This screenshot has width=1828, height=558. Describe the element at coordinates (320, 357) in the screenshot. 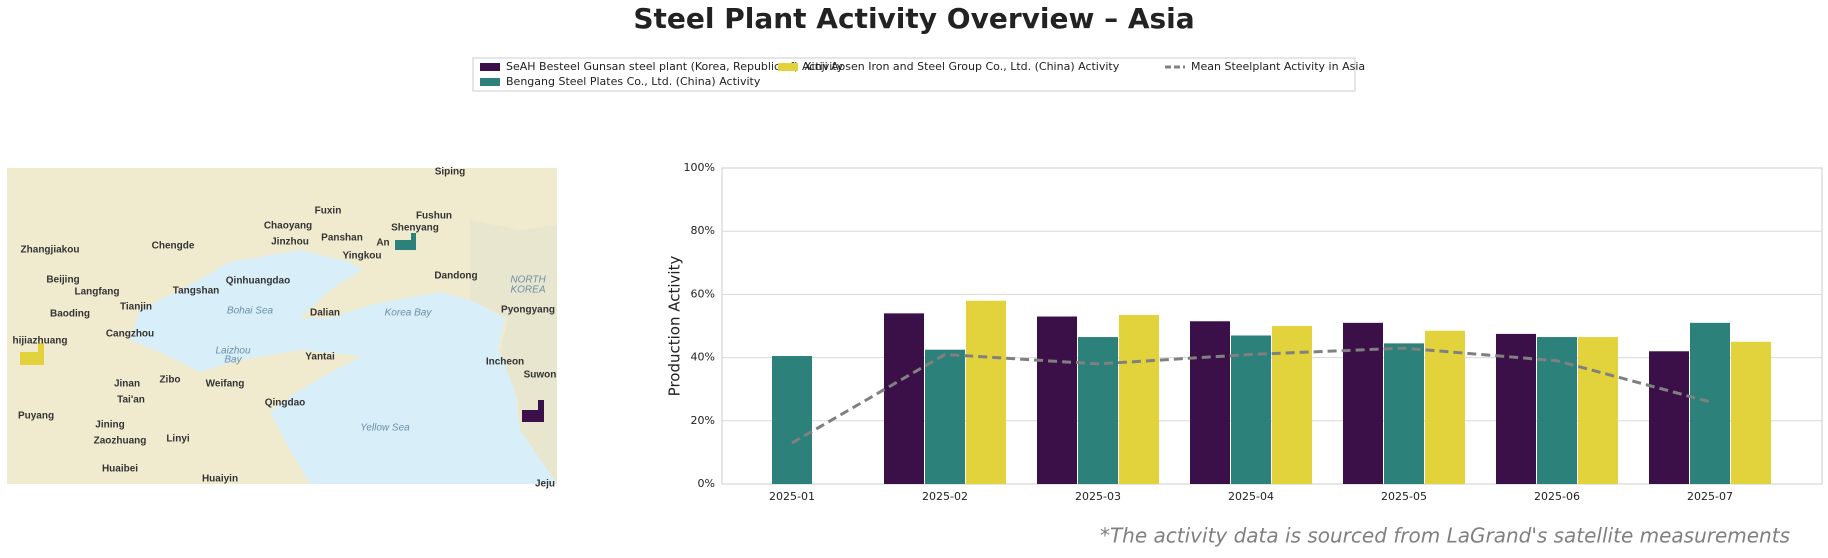

I see `map-label: Yantai` at that location.